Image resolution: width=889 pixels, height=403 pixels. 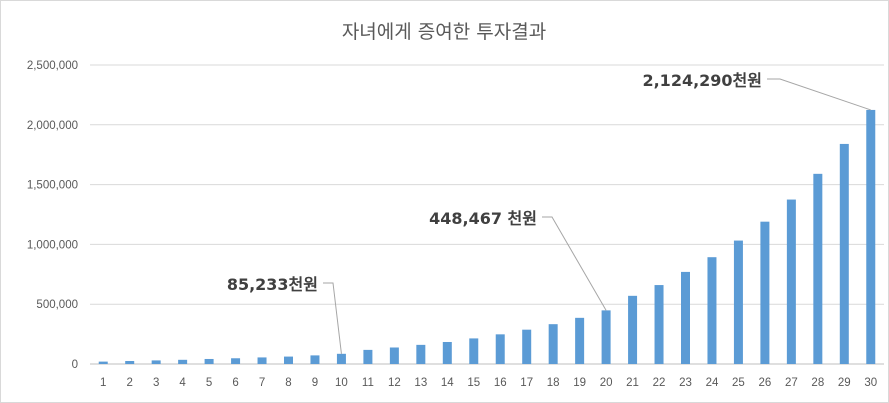 What do you see at coordinates (579, 383) in the screenshot?
I see `x-tick-label: 19` at bounding box center [579, 383].